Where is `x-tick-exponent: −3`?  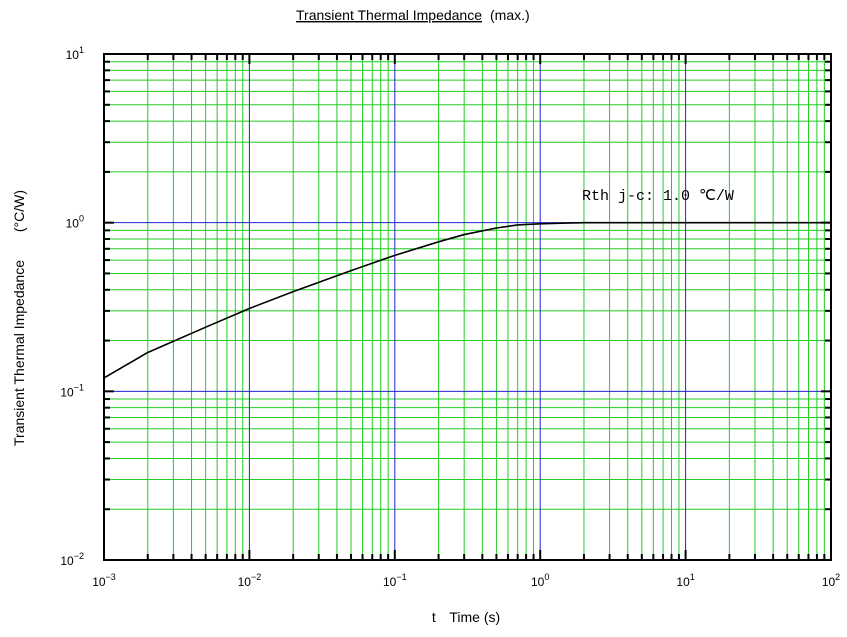
x-tick-exponent: −3 is located at coordinates (111, 577).